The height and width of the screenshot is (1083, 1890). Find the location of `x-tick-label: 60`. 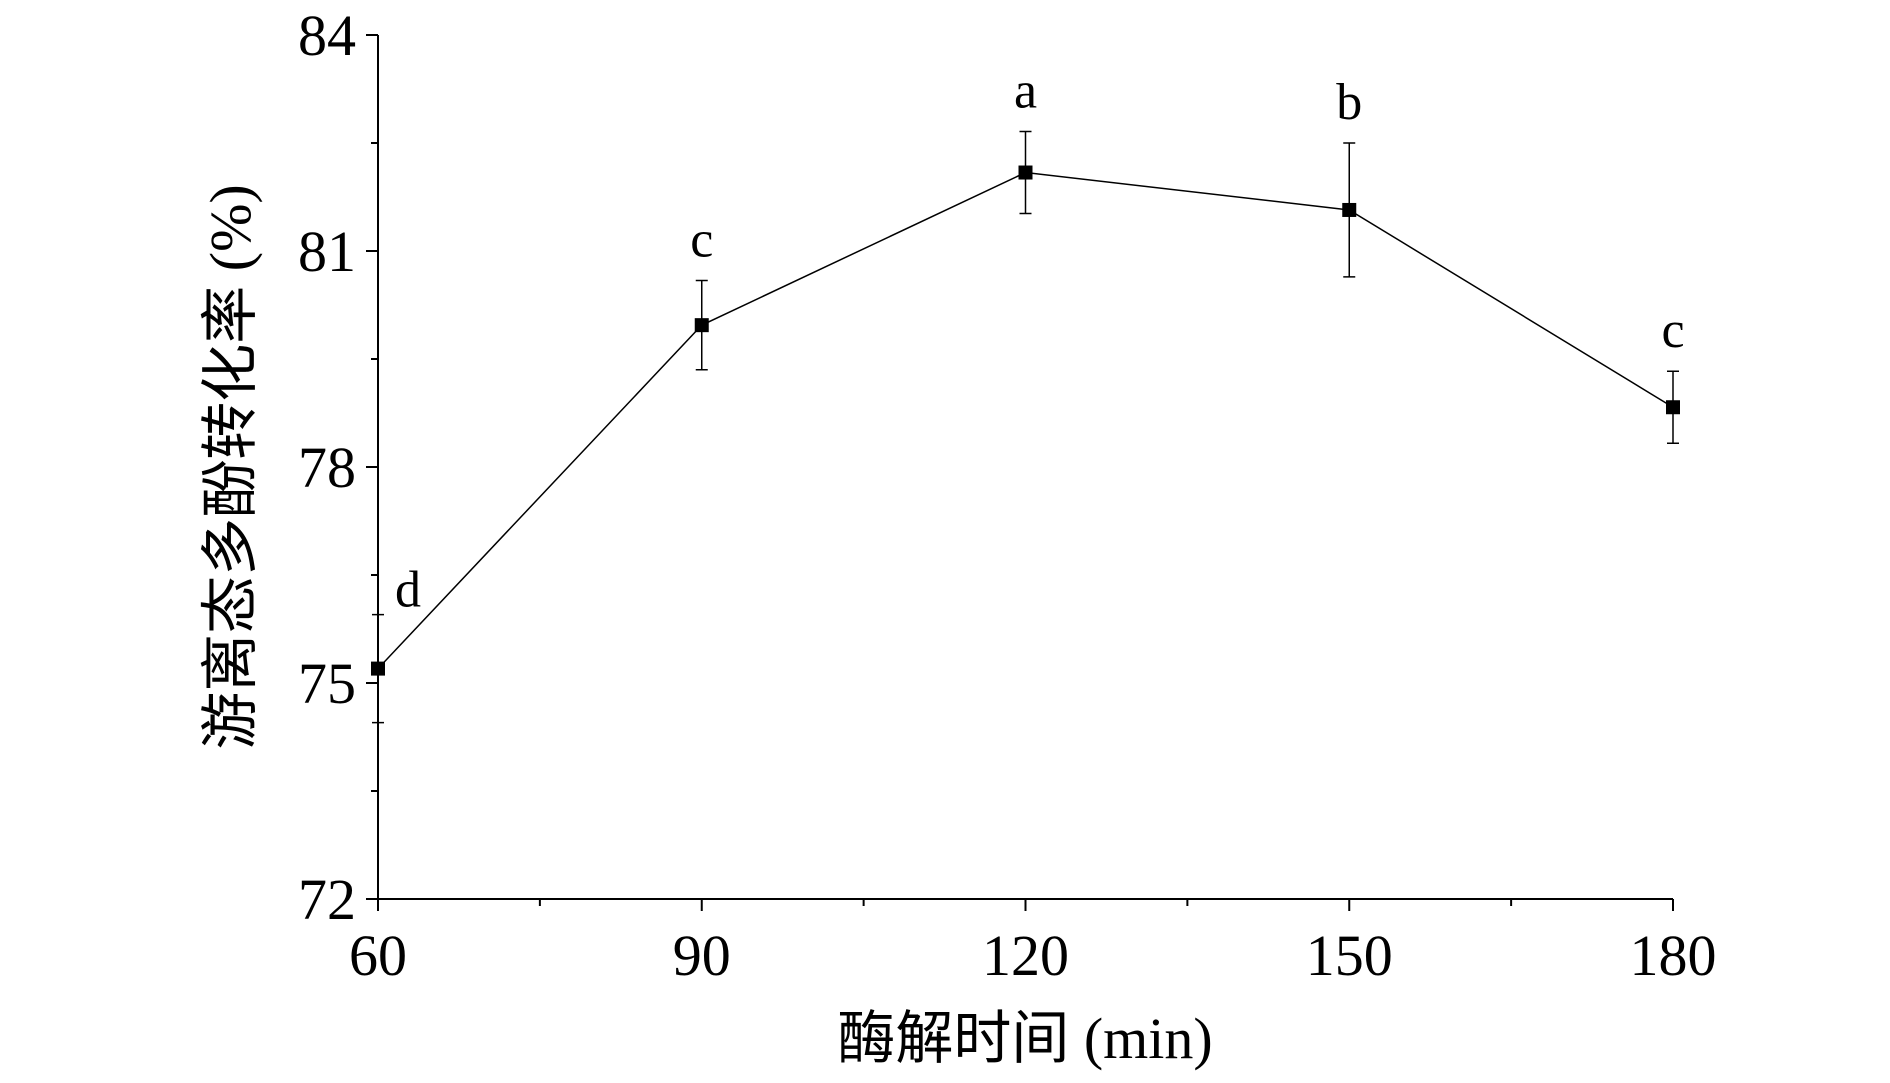

x-tick-label: 60 is located at coordinates (378, 955).